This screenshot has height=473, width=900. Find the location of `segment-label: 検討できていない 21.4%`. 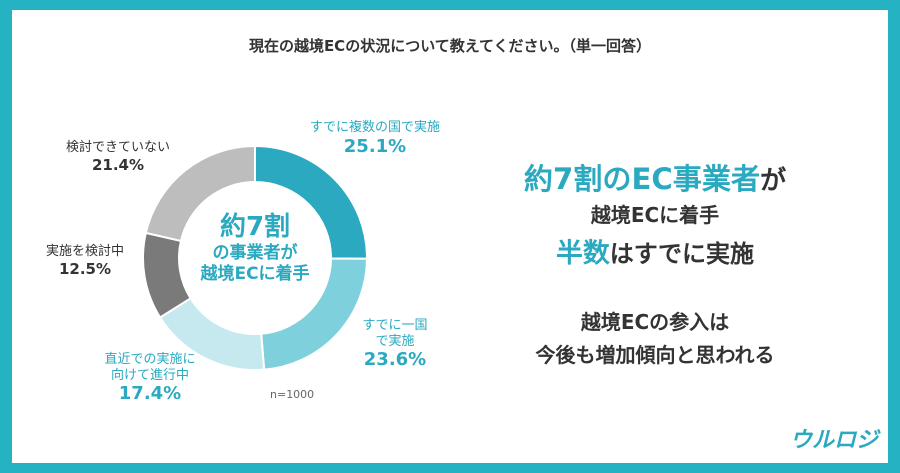

segment-label: 検討できていない 21.4% is located at coordinates (118, 157).